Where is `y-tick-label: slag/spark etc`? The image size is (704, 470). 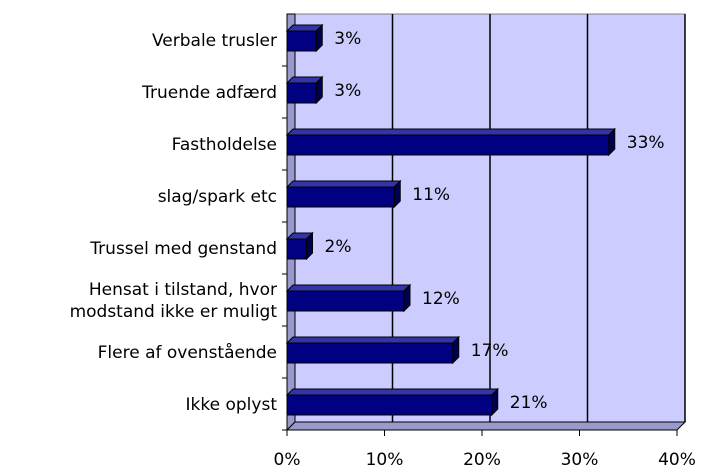
y-tick-label: slag/spark etc is located at coordinates (217, 197).